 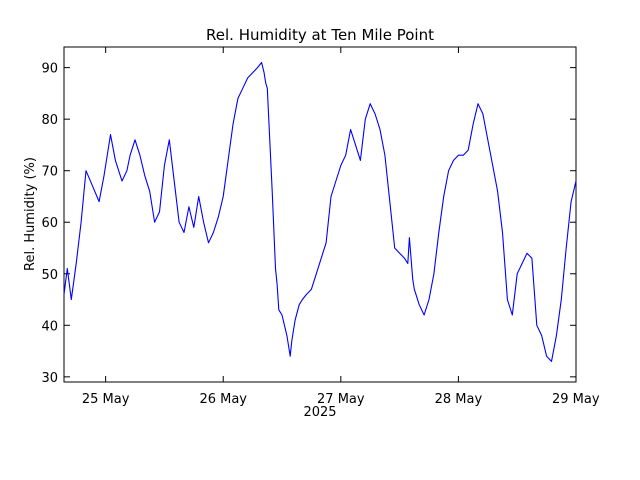 I want to click on x-tick-label: 26 May, so click(x=223, y=399).